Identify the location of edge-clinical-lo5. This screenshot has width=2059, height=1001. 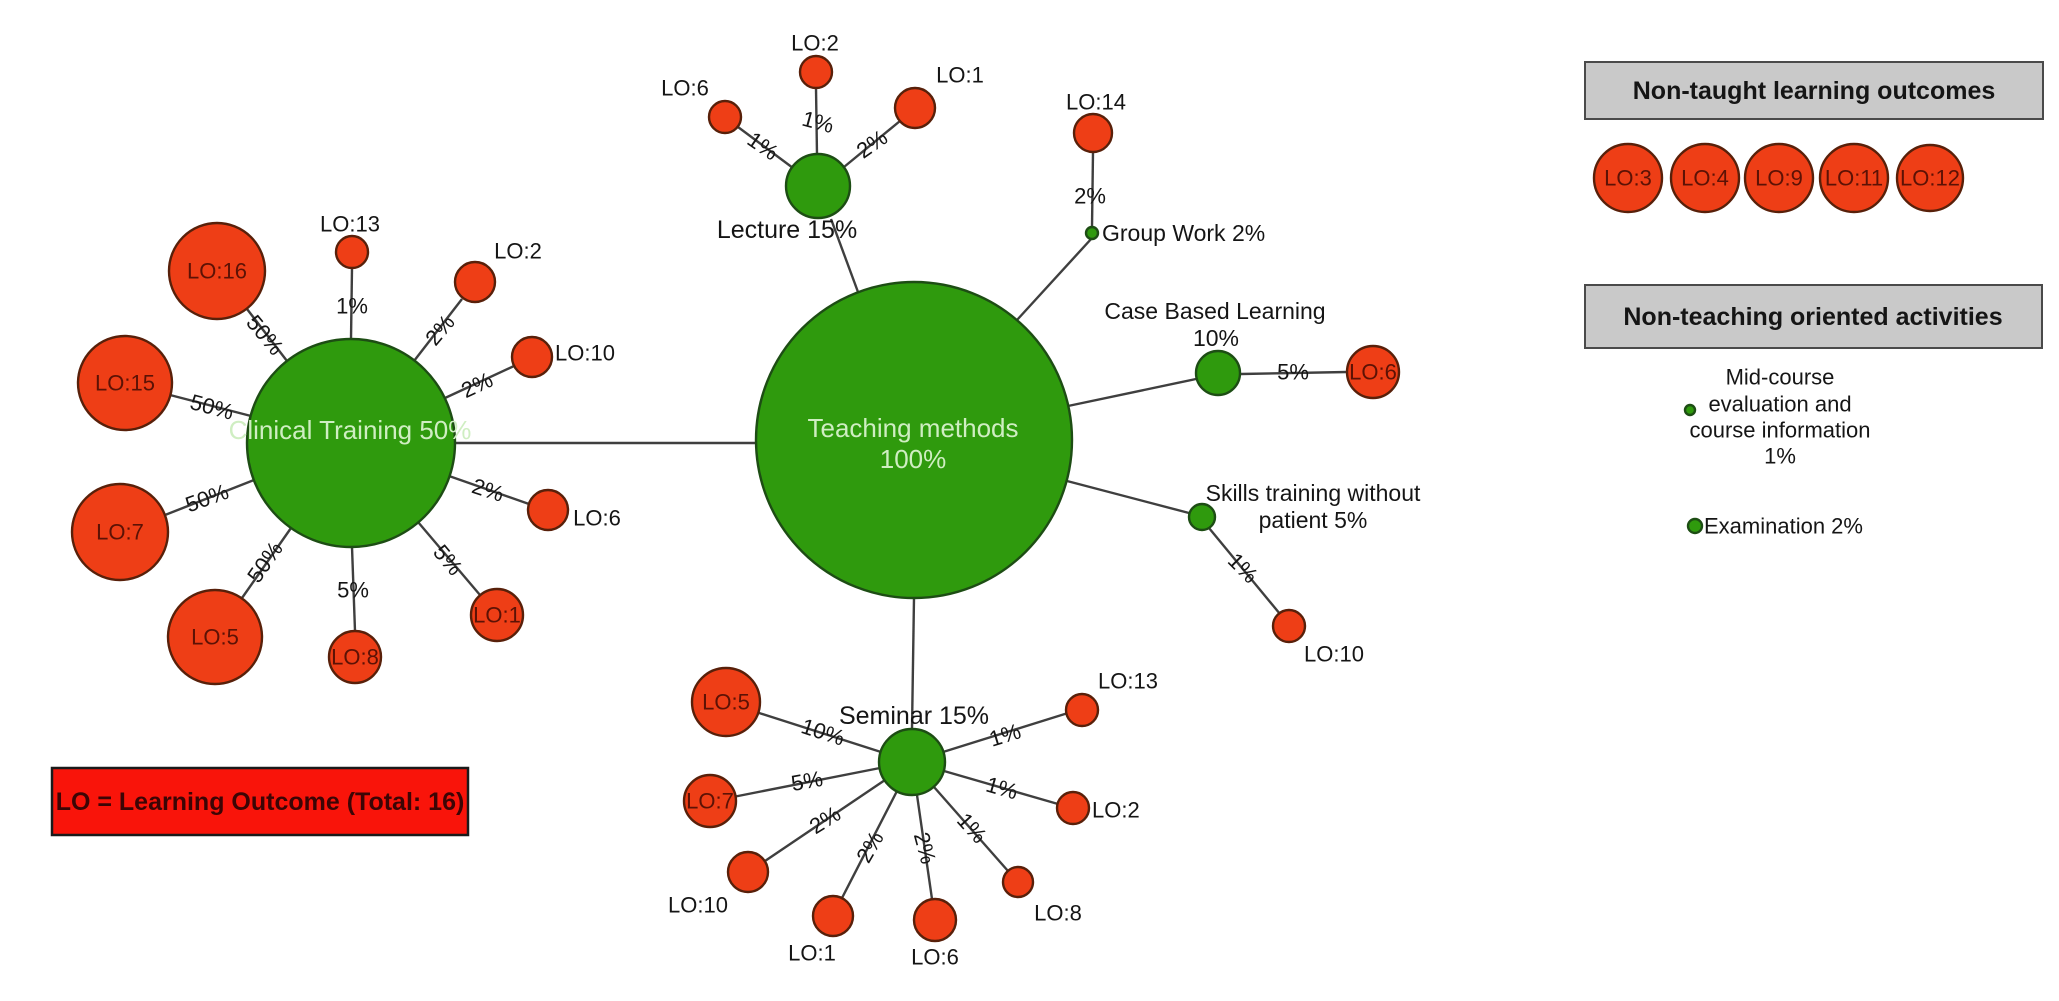
(266, 563).